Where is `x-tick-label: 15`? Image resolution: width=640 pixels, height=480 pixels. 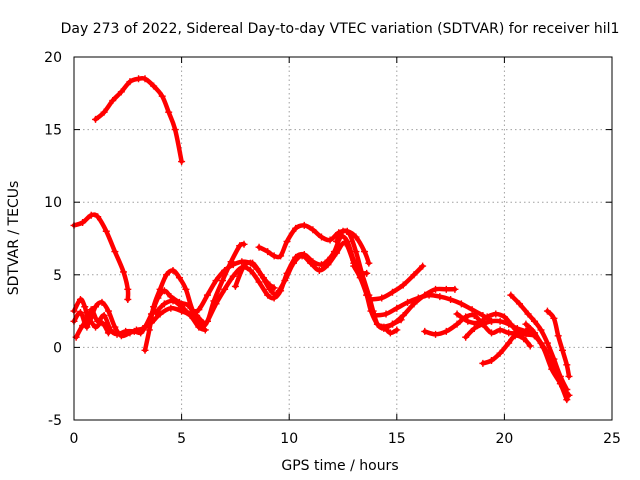 x-tick-label: 15 is located at coordinates (397, 439).